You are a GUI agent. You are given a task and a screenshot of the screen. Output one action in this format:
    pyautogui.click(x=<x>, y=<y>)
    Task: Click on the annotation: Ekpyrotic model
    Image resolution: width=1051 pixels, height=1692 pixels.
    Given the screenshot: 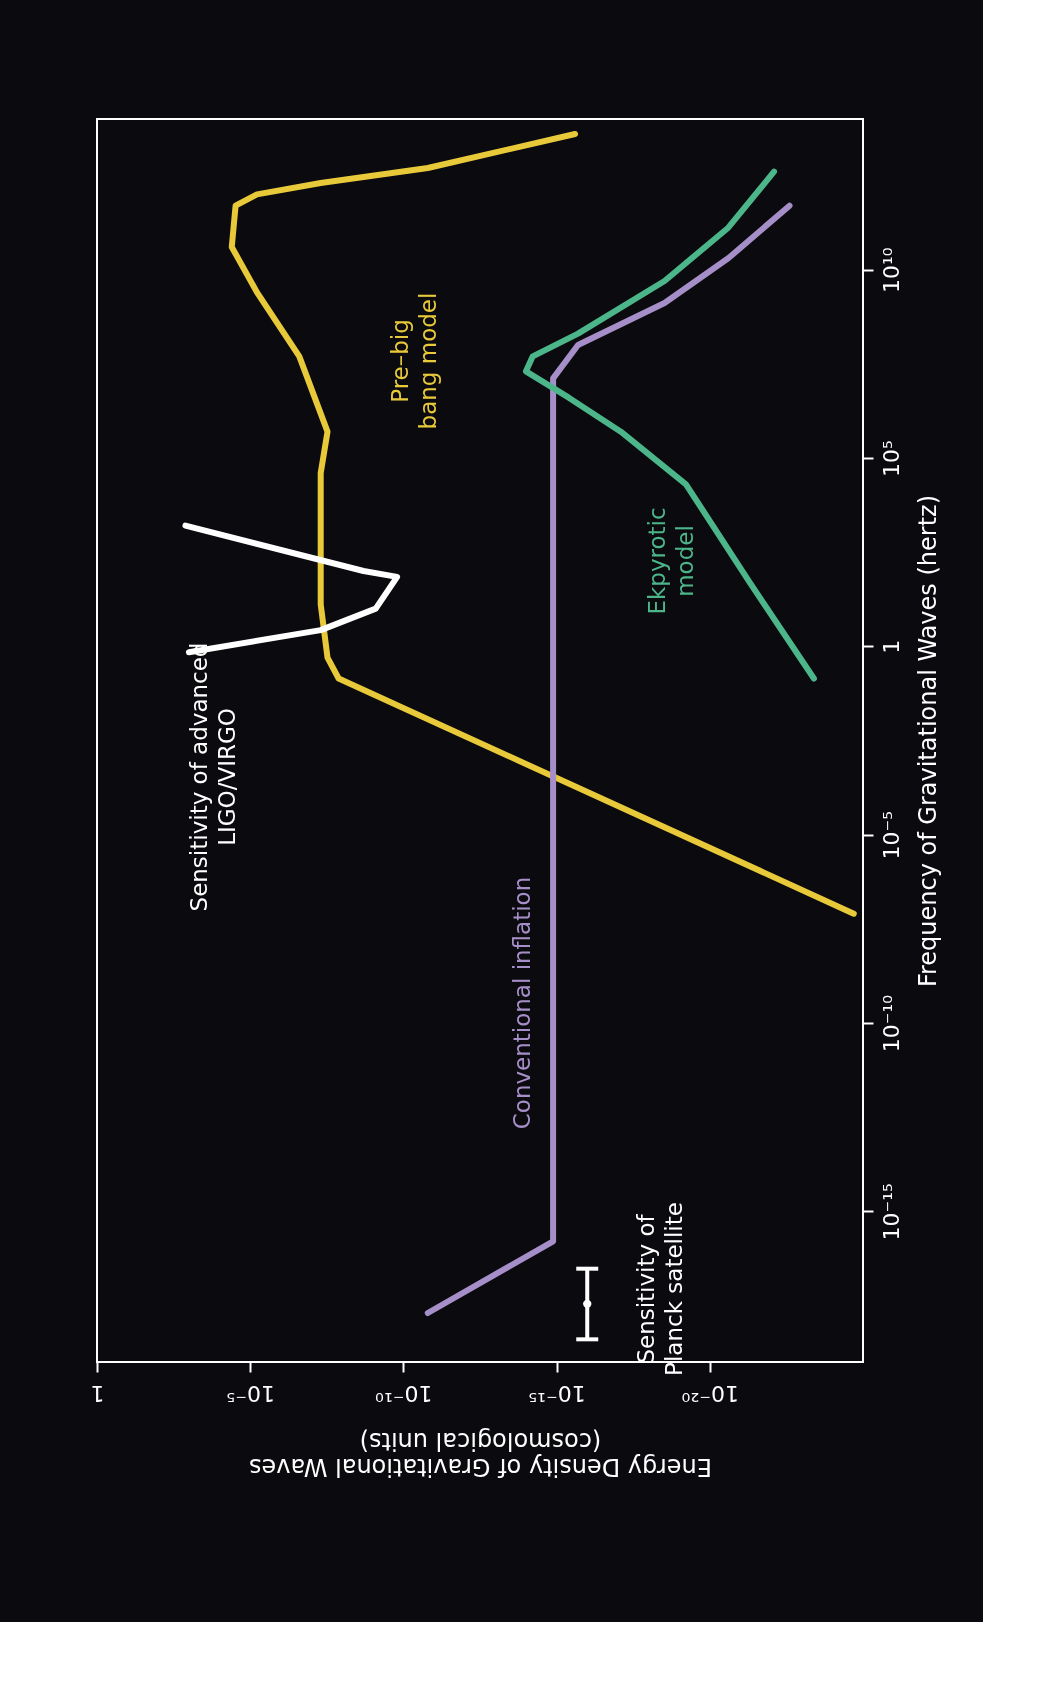 What is the action you would take?
    pyautogui.click(x=671, y=561)
    